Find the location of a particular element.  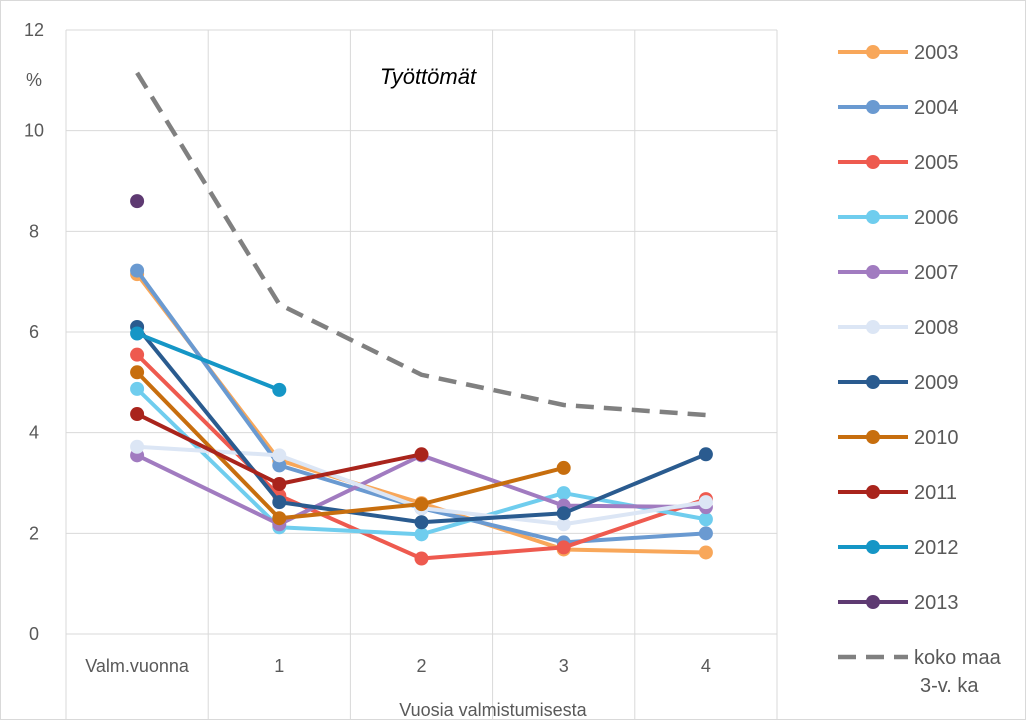

series-2006 is located at coordinates (421, 461).